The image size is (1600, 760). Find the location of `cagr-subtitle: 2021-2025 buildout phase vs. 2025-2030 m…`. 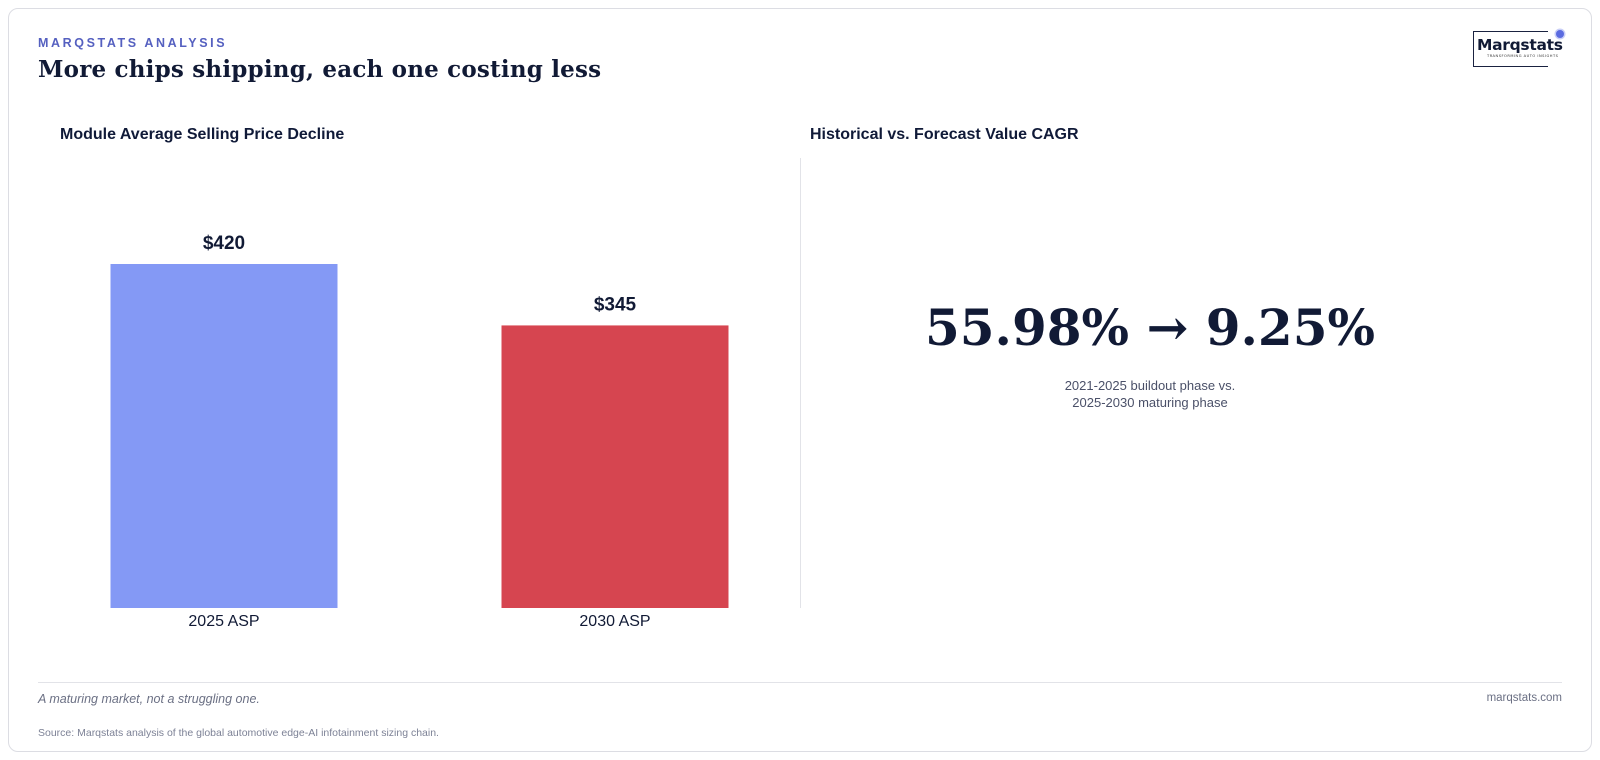

cagr-subtitle: 2021-2025 buildout phase vs. 2025-2030 m… is located at coordinates (1150, 394).